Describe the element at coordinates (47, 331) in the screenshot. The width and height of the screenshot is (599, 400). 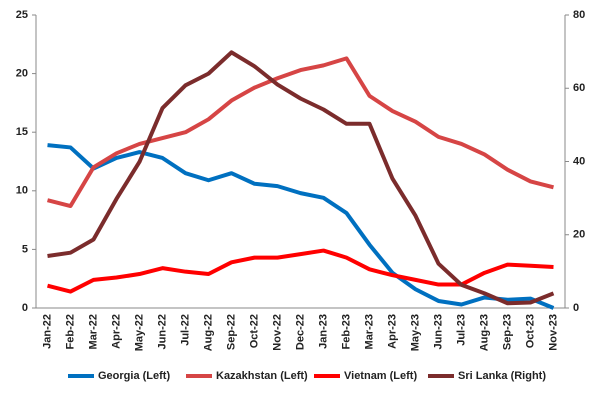
I see `x-tick-label: Jan-22` at that location.